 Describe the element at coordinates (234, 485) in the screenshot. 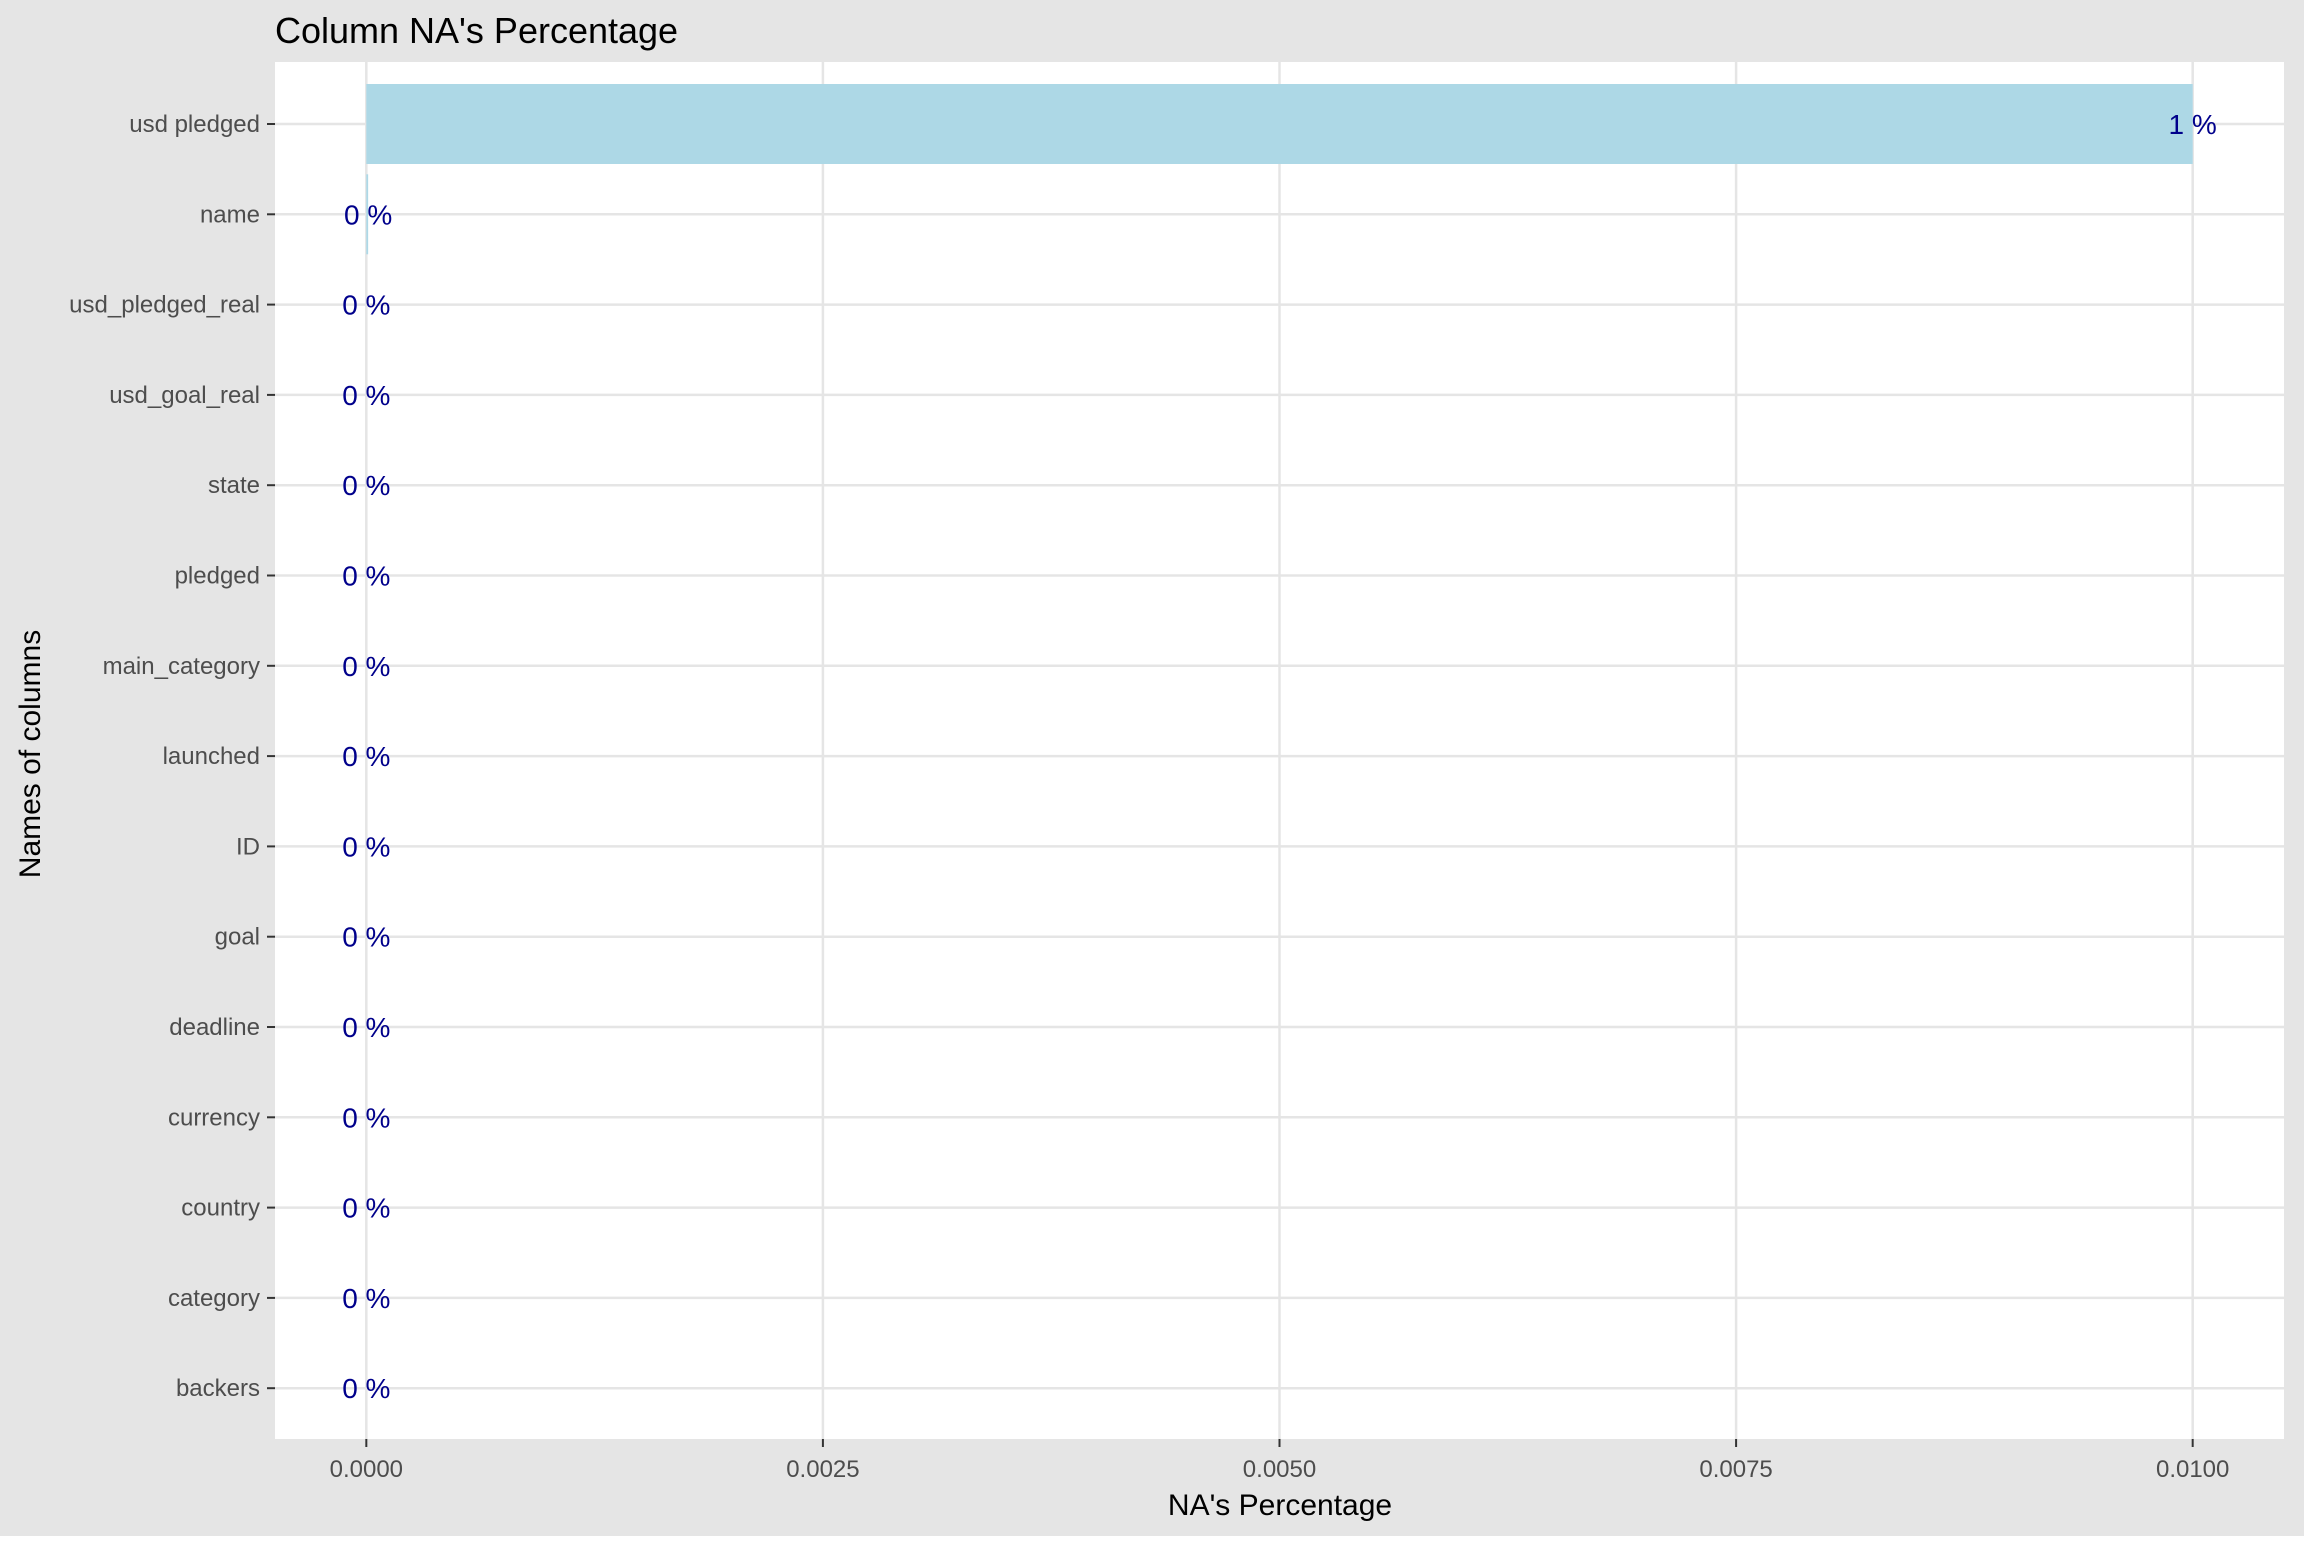

I see `y-tick-label: state` at that location.